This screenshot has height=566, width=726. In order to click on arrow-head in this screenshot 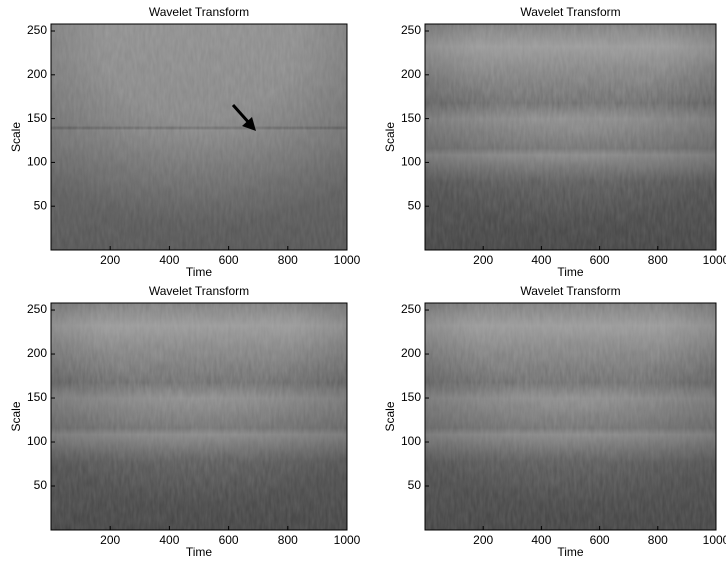, I will do `click(249, 124)`.